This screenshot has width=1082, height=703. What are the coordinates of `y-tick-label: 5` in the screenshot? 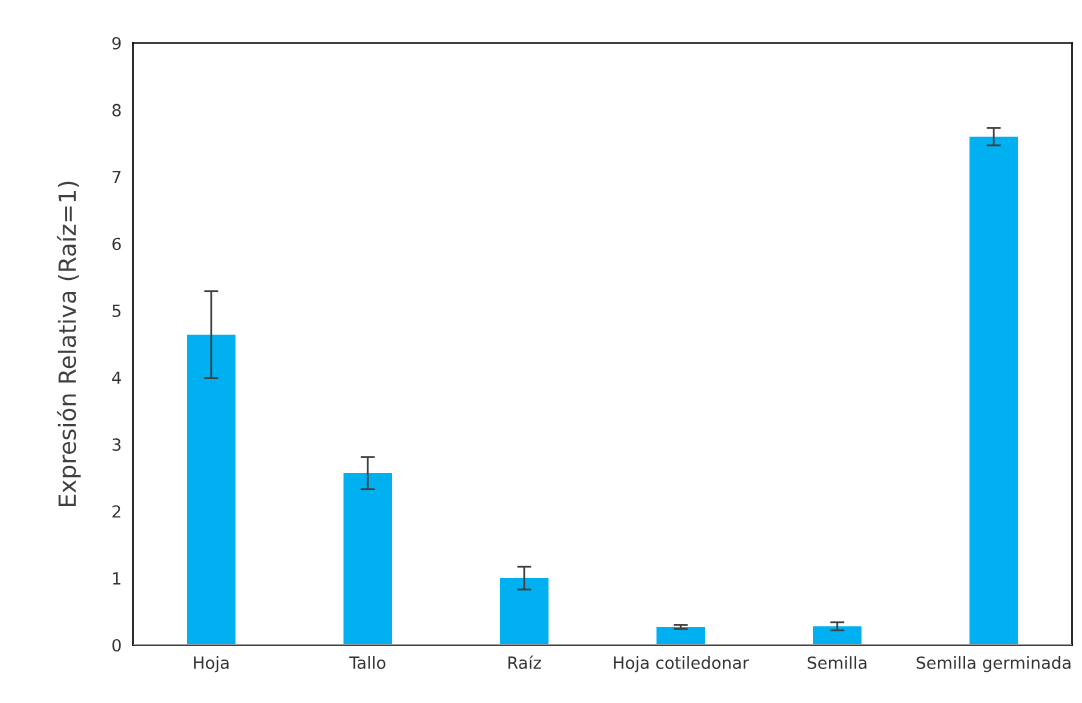 It's located at (116, 311).